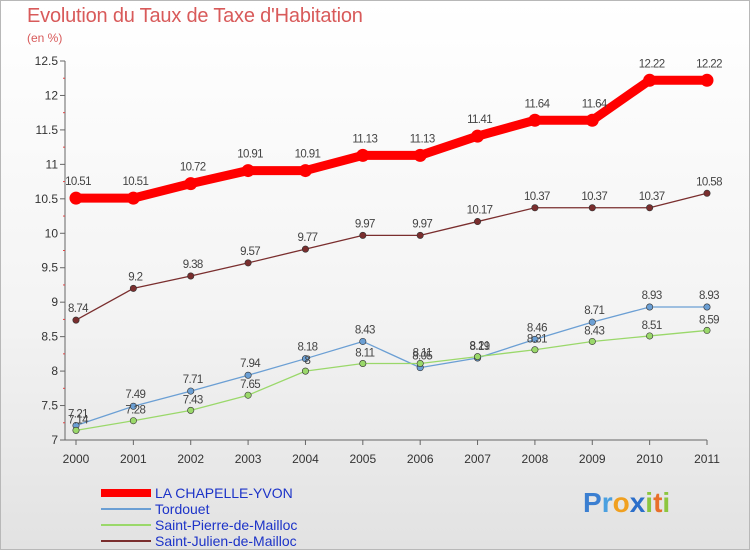  I want to click on x-tick-label: 2000, so click(76, 459).